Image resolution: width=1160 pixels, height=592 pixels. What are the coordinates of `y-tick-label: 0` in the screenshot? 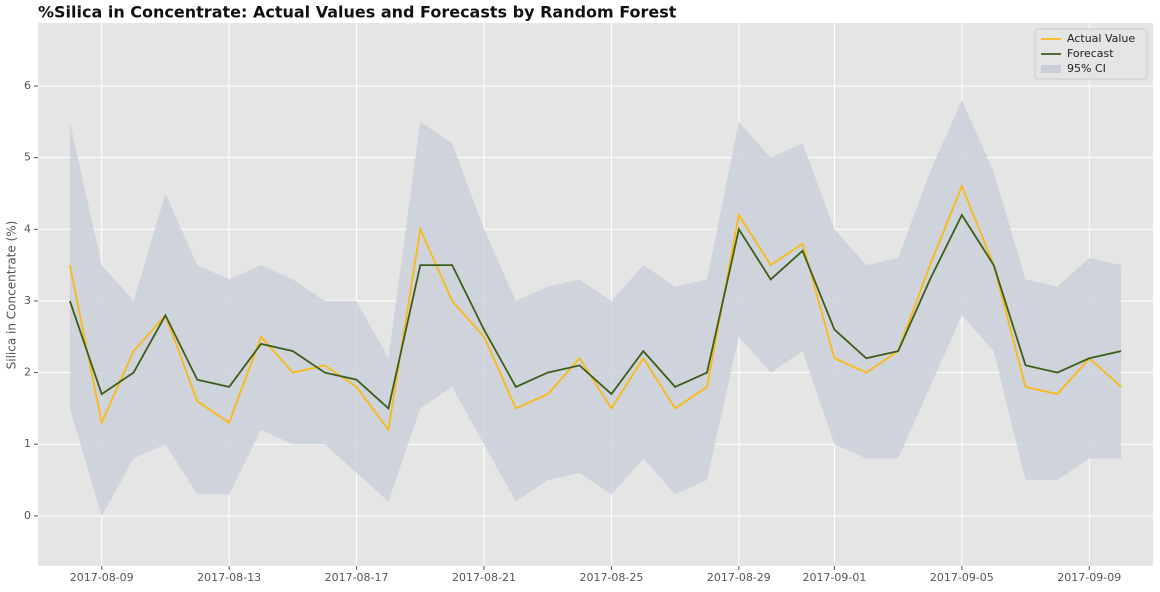 It's located at (27, 515).